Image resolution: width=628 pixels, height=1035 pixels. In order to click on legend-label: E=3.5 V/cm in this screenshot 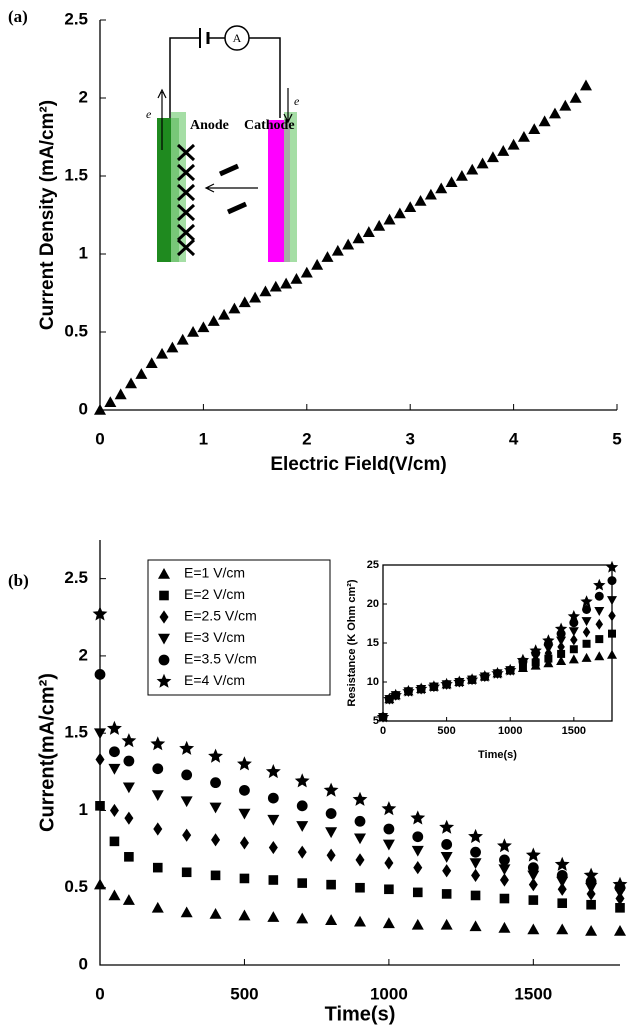, I will do `click(220, 659)`.